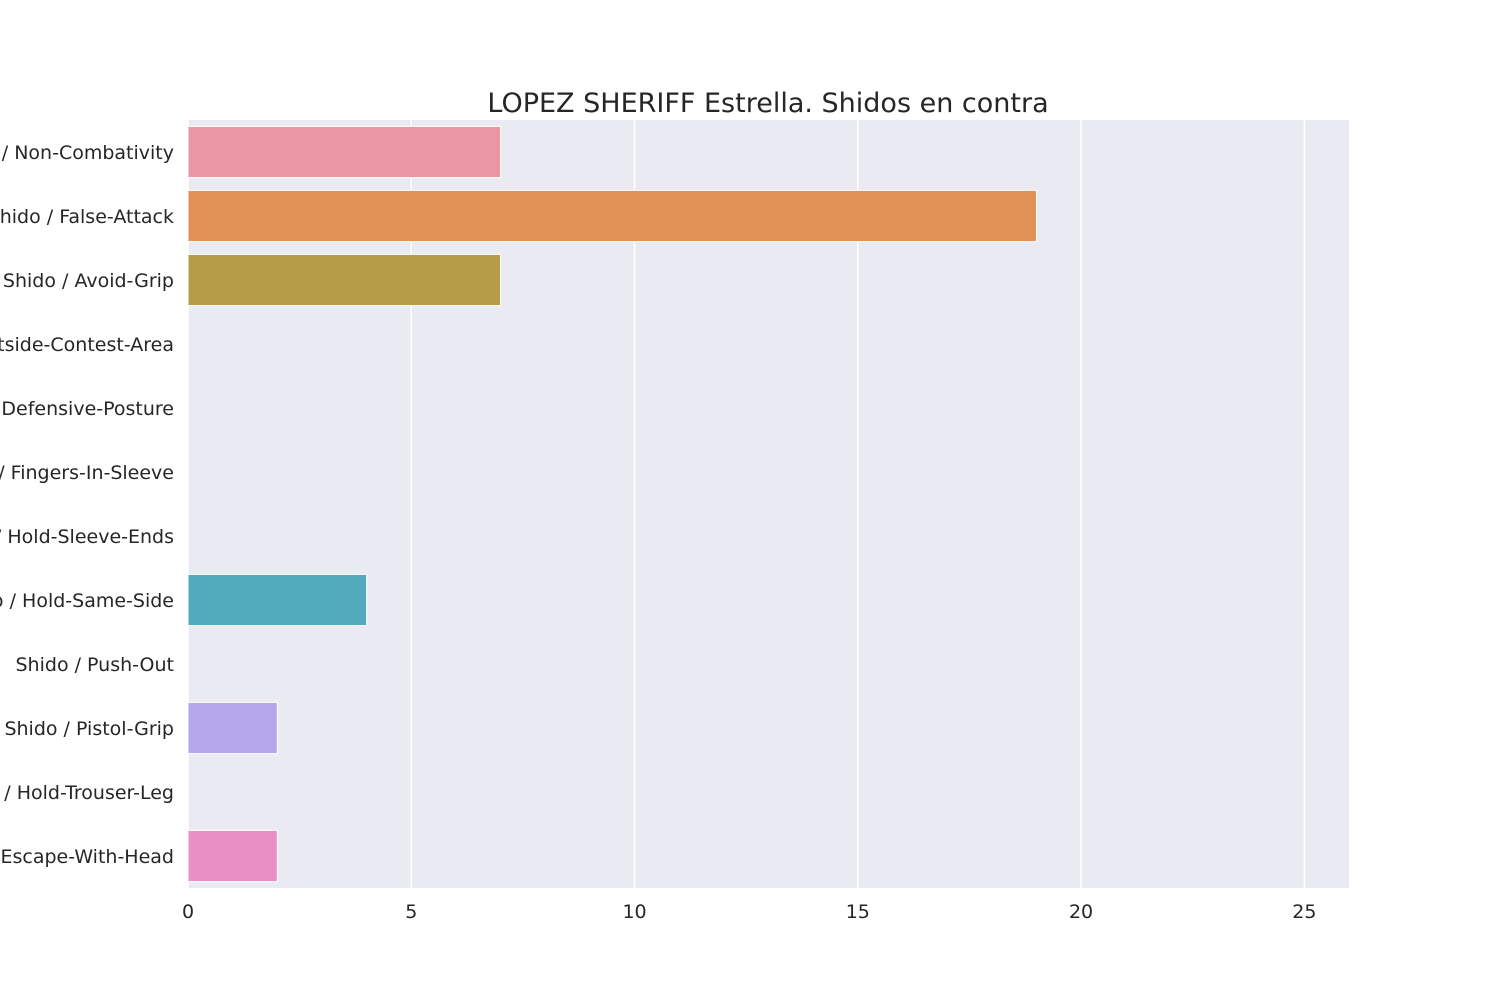 This screenshot has width=1500, height=1000. I want to click on y-tick-label: Shido / Defensive-Posture, so click(87, 409).